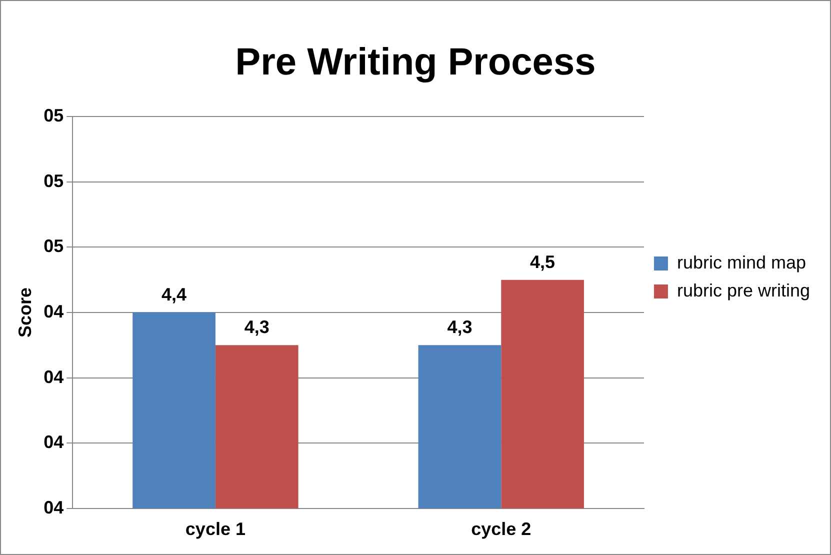 This screenshot has width=831, height=555. Describe the element at coordinates (415, 62) in the screenshot. I see `chart-title: Pre Writing Process` at that location.